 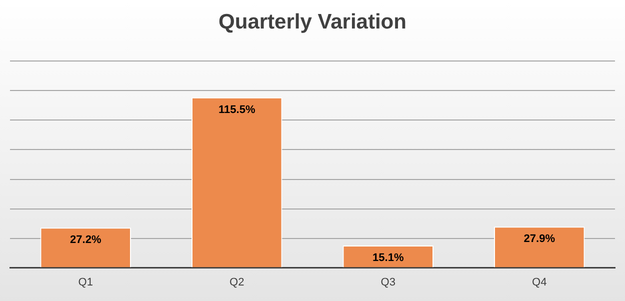 I want to click on data-label: 15.1%, so click(x=388, y=258).